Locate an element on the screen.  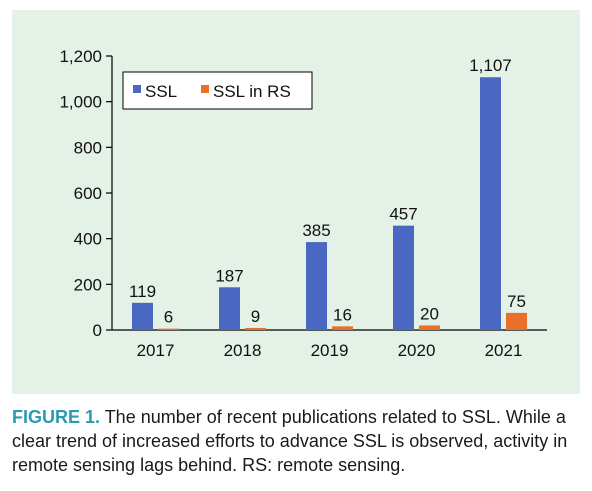
data-label: 6 is located at coordinates (168, 317).